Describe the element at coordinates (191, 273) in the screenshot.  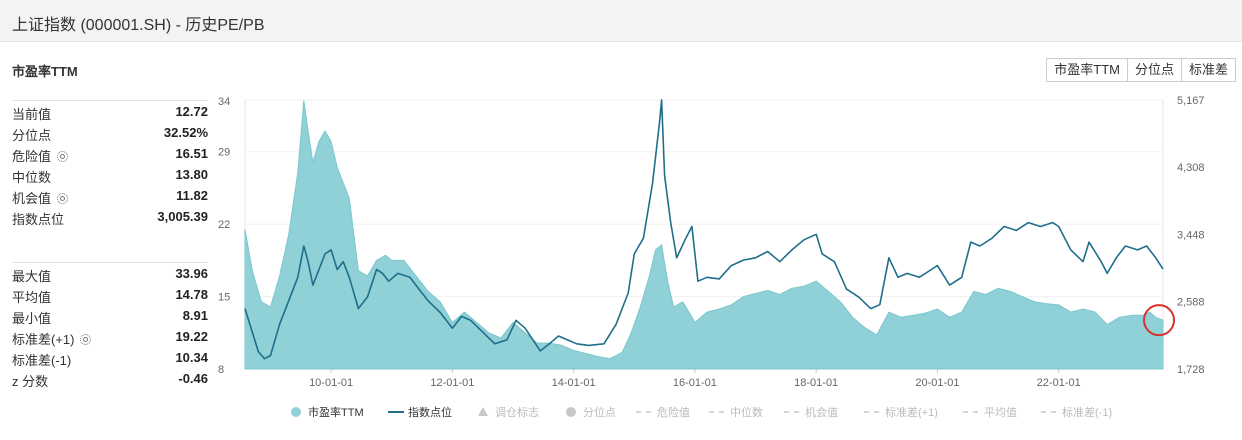
I see `stat-value: 33.96` at that location.